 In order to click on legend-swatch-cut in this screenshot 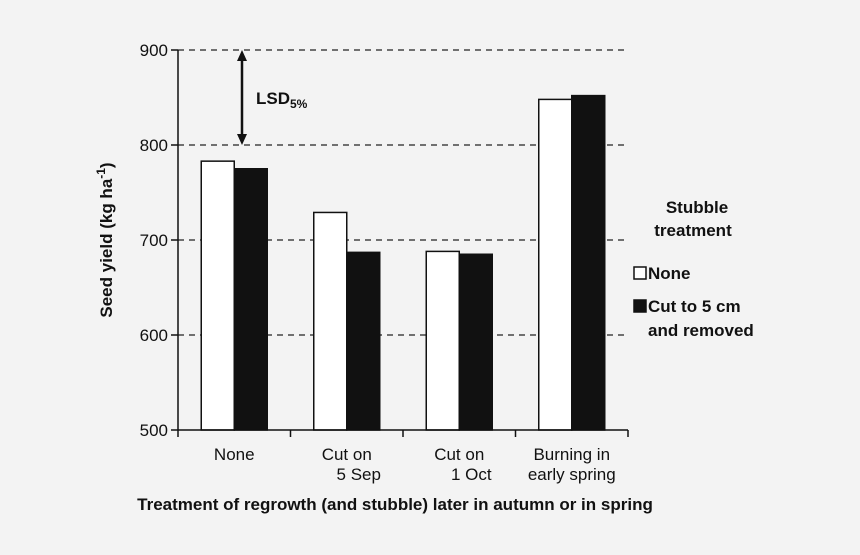, I will do `click(640, 306)`.